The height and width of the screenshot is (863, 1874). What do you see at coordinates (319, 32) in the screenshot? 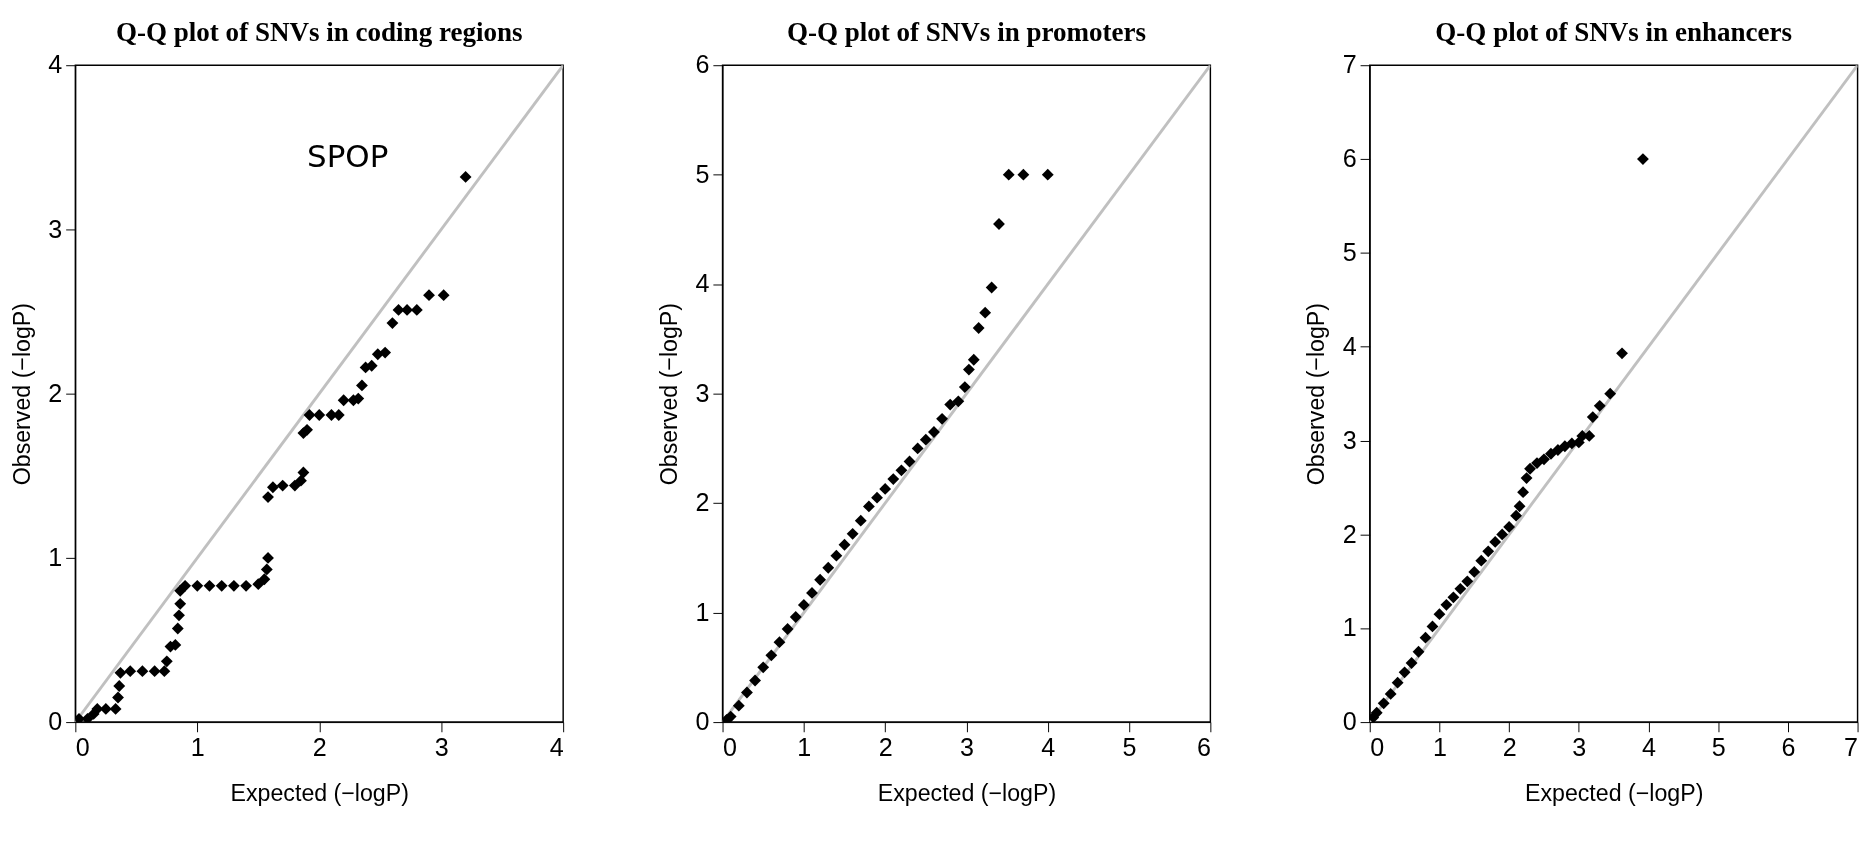
I see `chart-title: Q-Q plot of SNVs in coding regions` at bounding box center [319, 32].